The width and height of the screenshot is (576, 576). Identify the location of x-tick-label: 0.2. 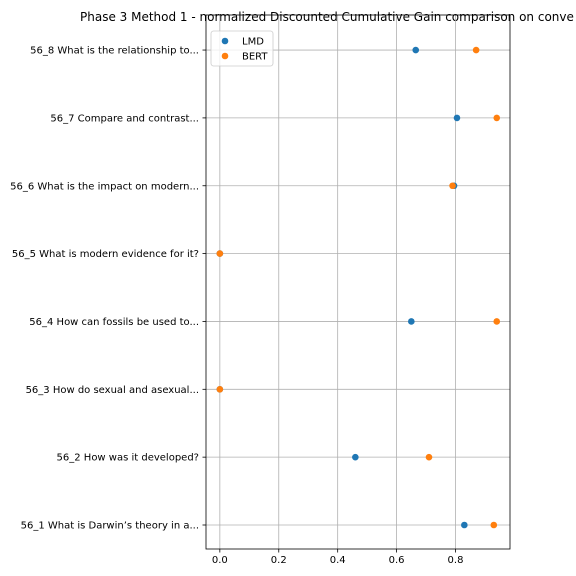
(279, 560).